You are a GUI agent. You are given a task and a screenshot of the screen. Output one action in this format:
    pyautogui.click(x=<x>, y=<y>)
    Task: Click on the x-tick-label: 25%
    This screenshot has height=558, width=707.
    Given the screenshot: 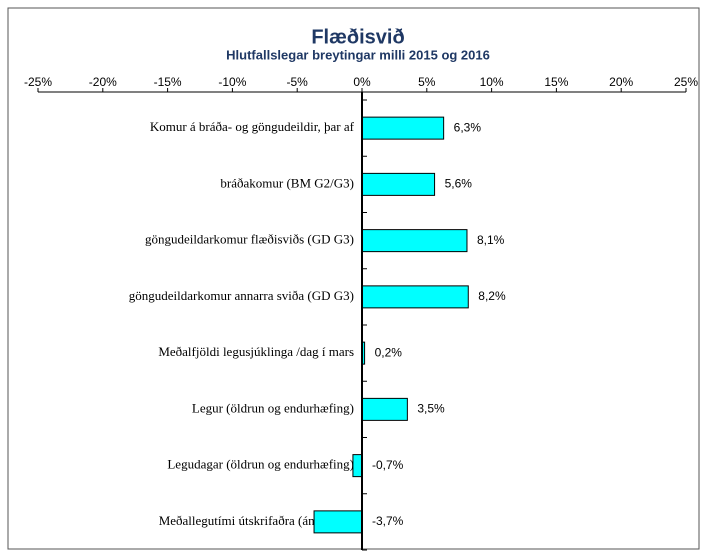 What is the action you would take?
    pyautogui.click(x=686, y=82)
    